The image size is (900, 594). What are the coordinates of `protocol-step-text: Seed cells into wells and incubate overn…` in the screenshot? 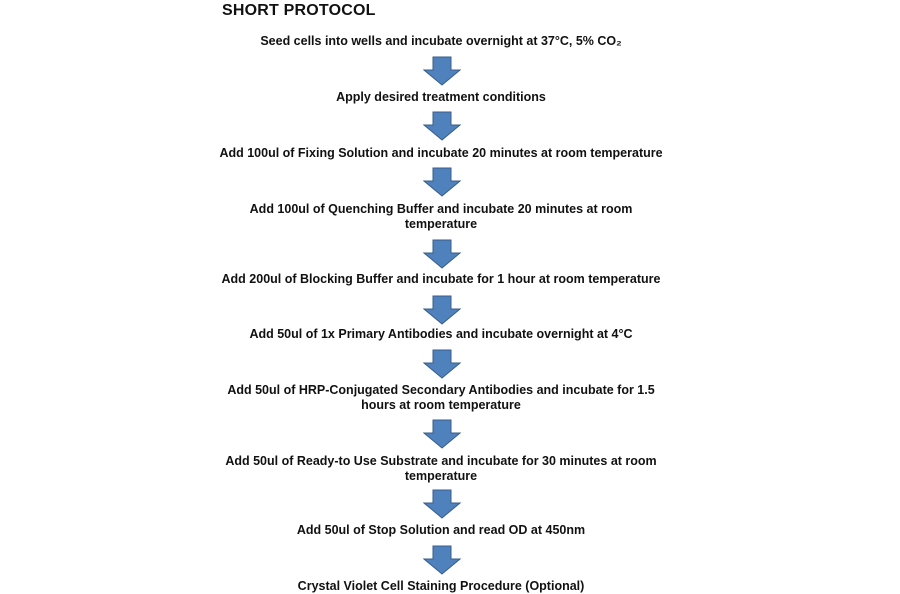 It's located at (441, 41).